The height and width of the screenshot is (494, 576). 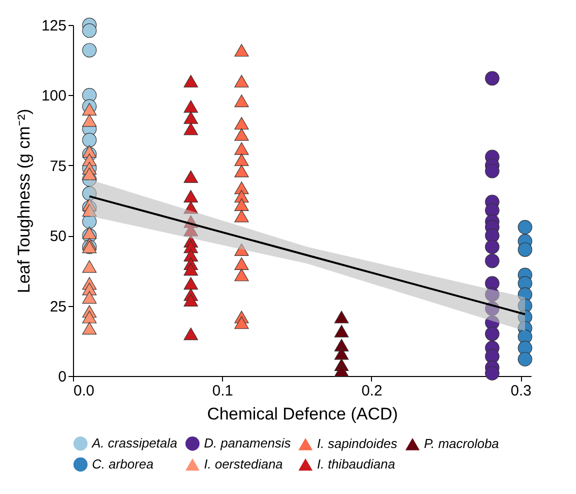 What do you see at coordinates (58, 237) in the screenshot?
I see `y-tick-label: 50` at bounding box center [58, 237].